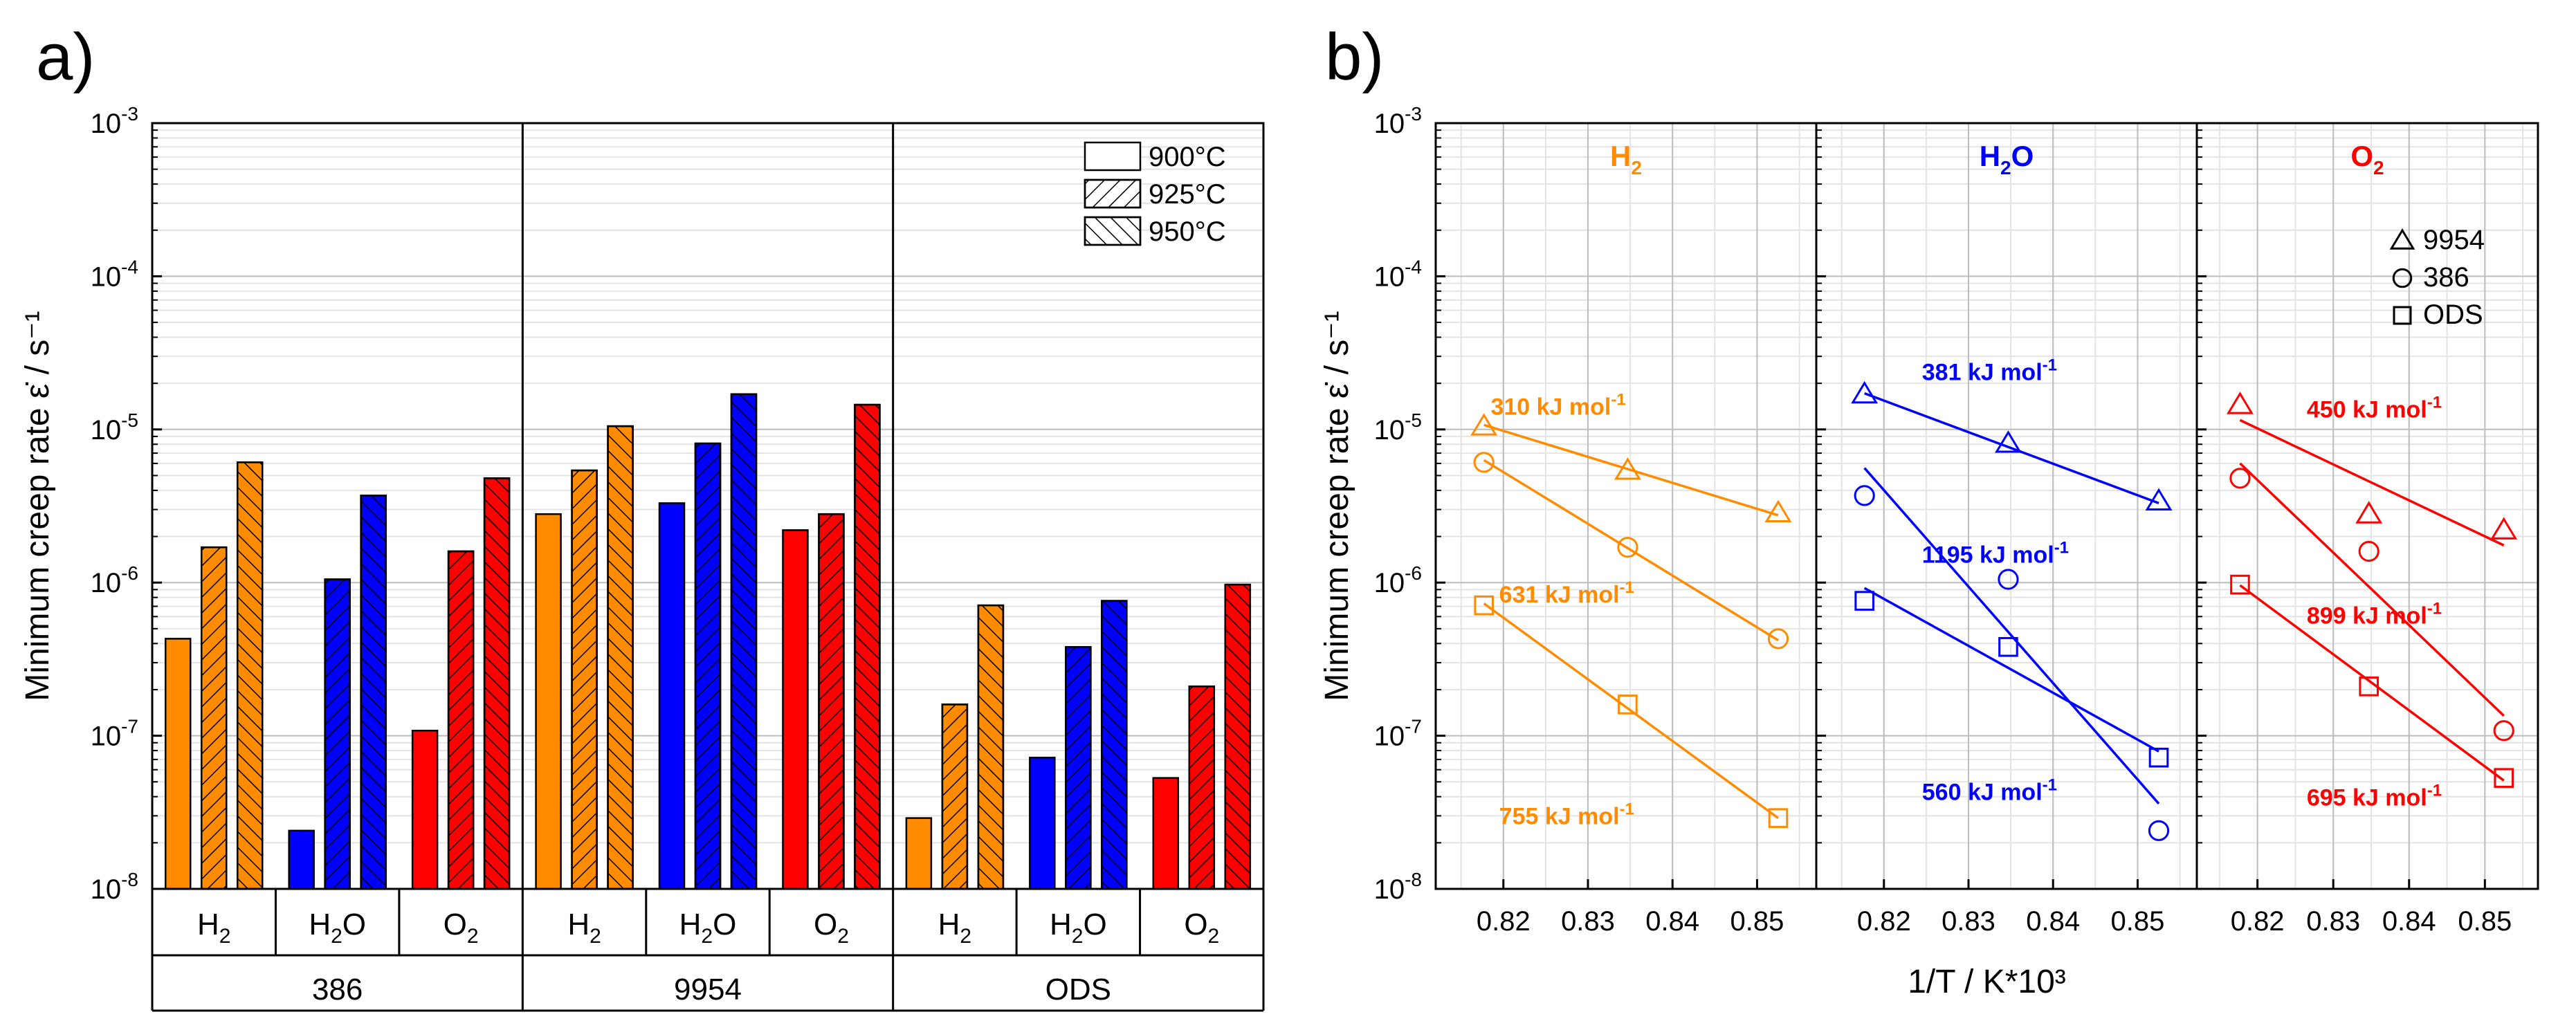  What do you see at coordinates (2138, 921) in the screenshot?
I see `panel-b-xtick-label: 0.85` at bounding box center [2138, 921].